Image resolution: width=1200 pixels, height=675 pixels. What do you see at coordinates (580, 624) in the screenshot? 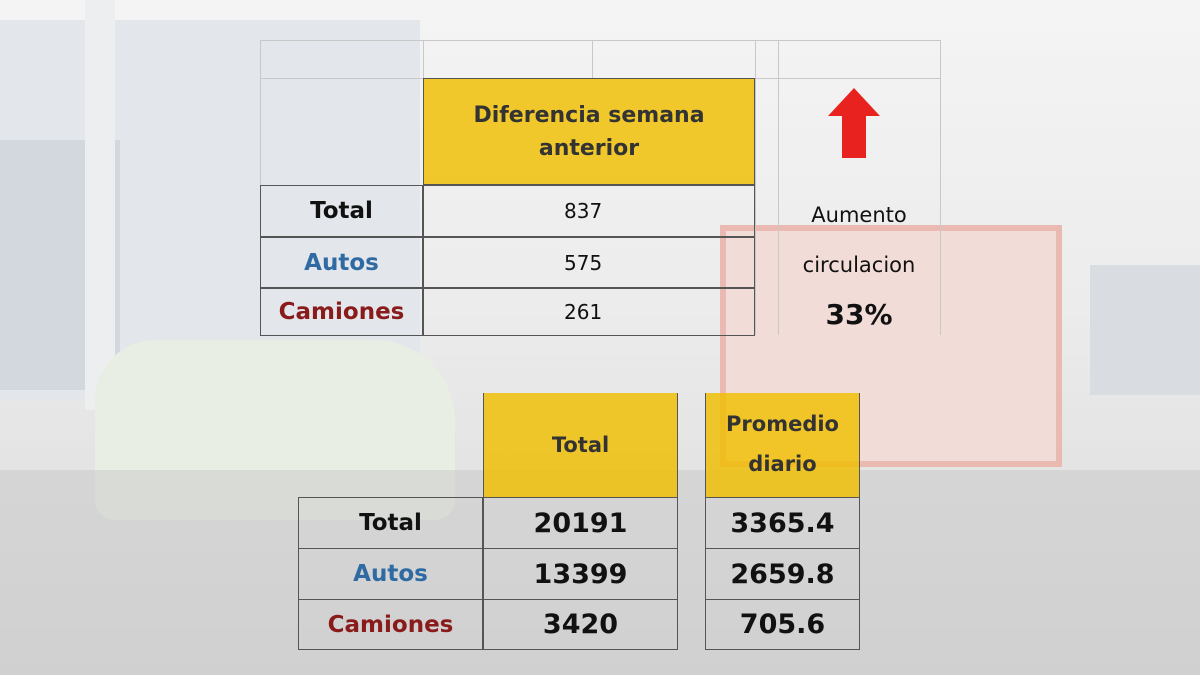
I see `cell-value: 3420` at bounding box center [580, 624].